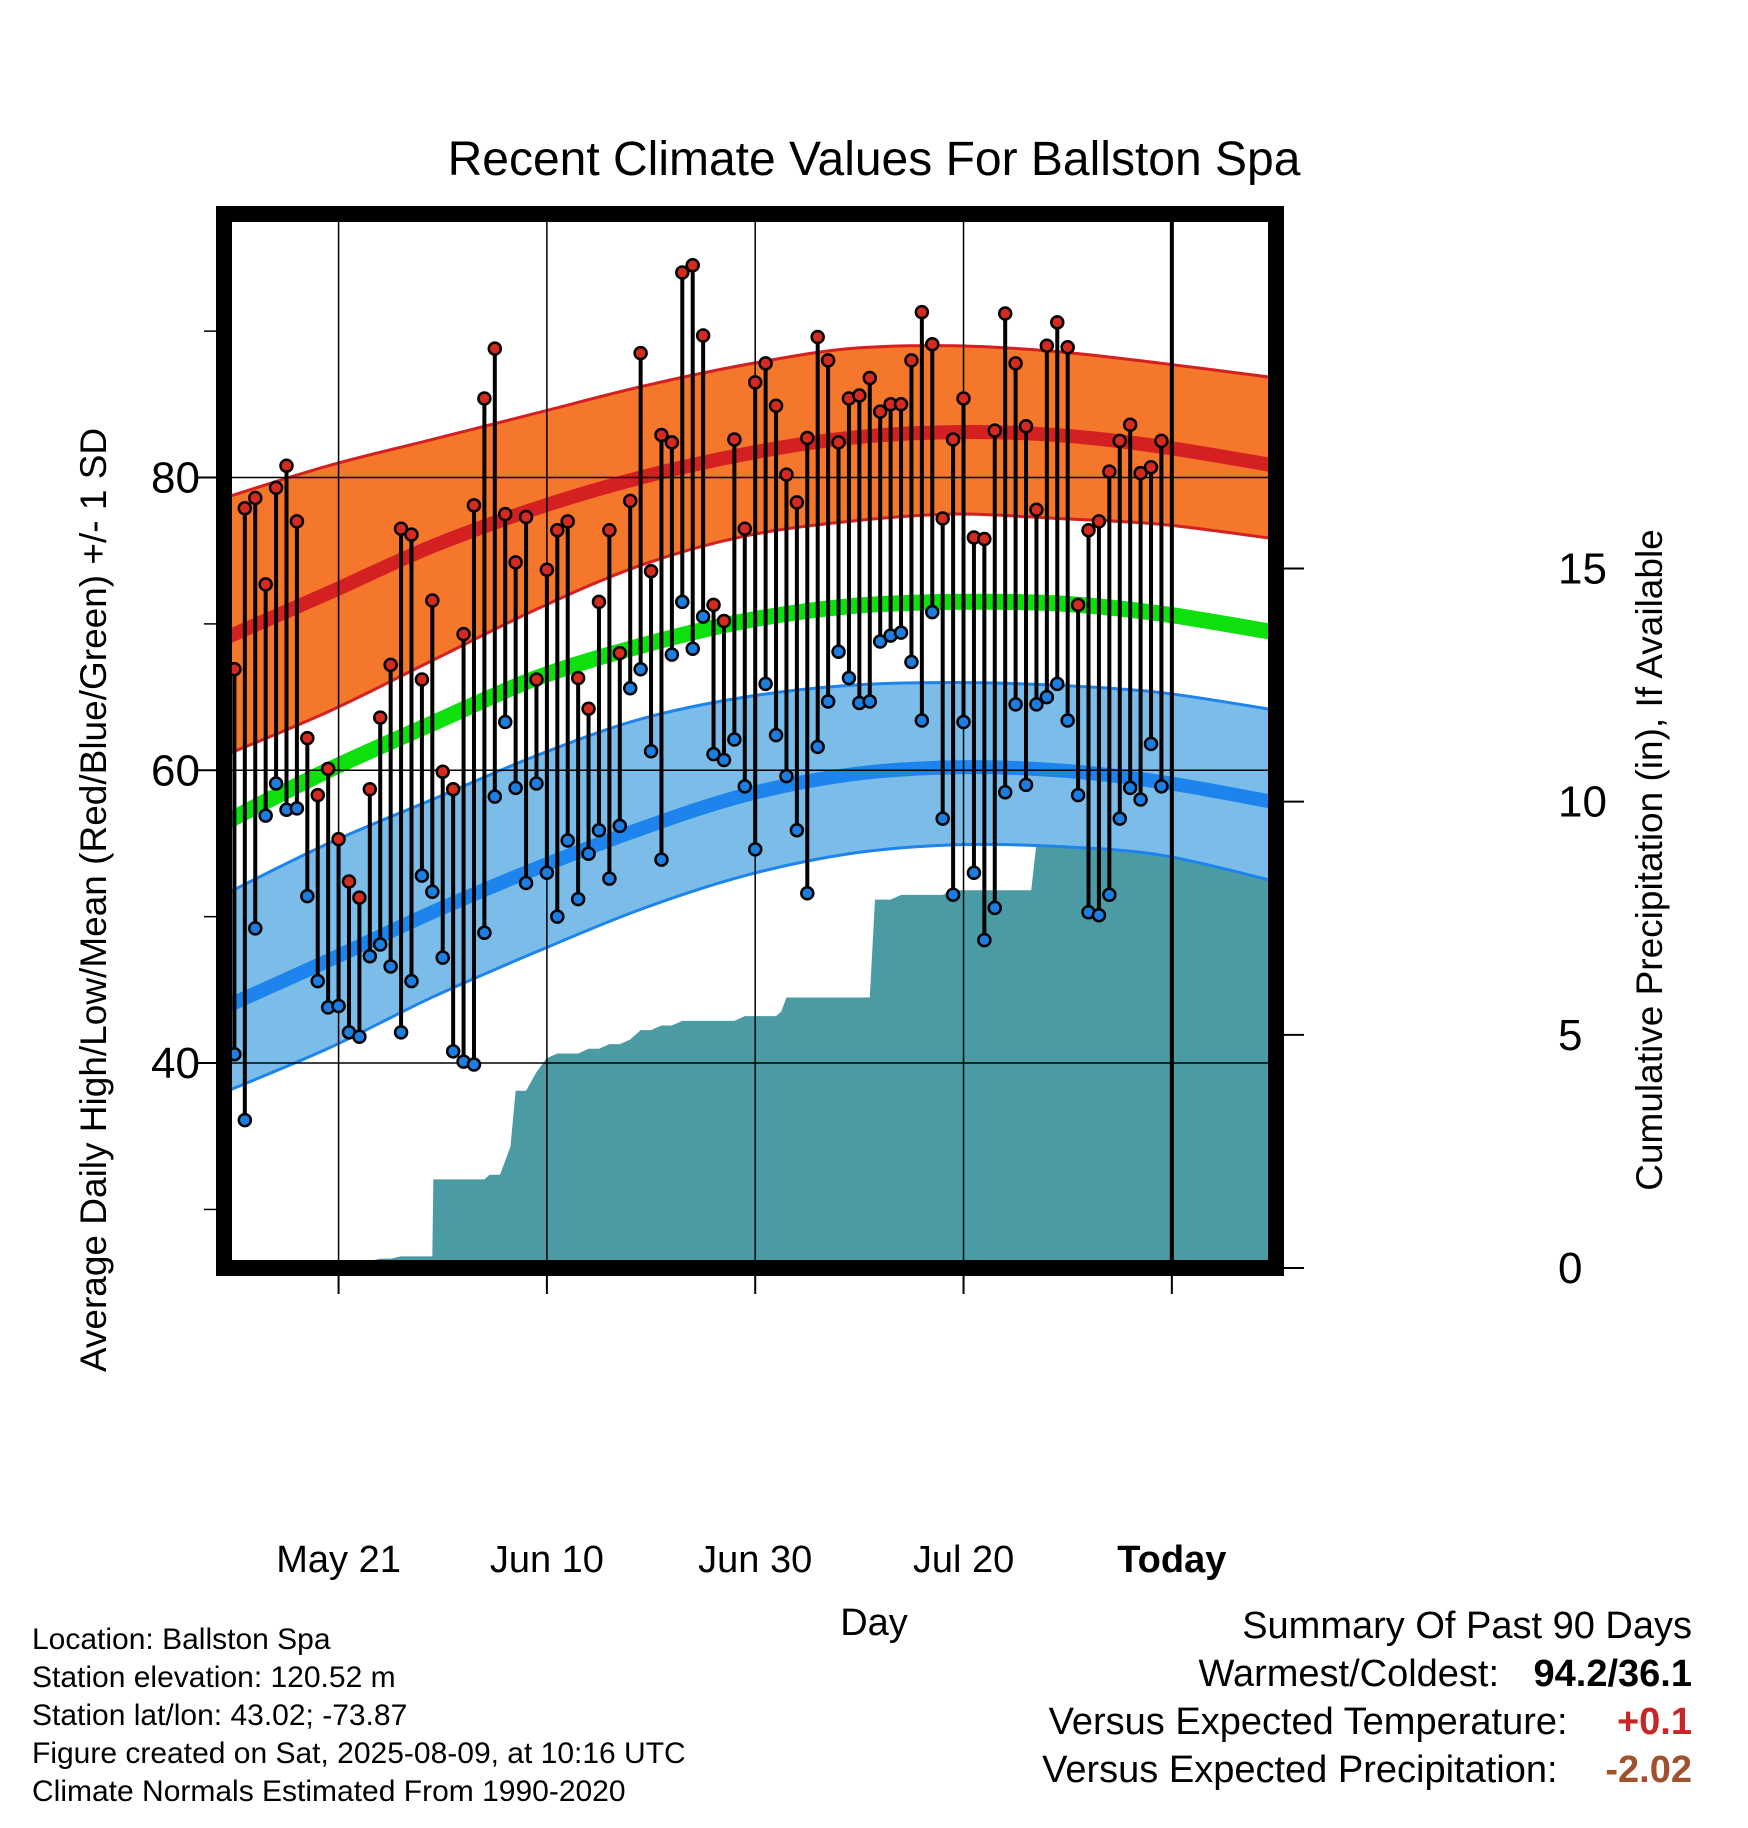  What do you see at coordinates (1171, 1560) in the screenshot?
I see `x-tick-label: Today` at bounding box center [1171, 1560].